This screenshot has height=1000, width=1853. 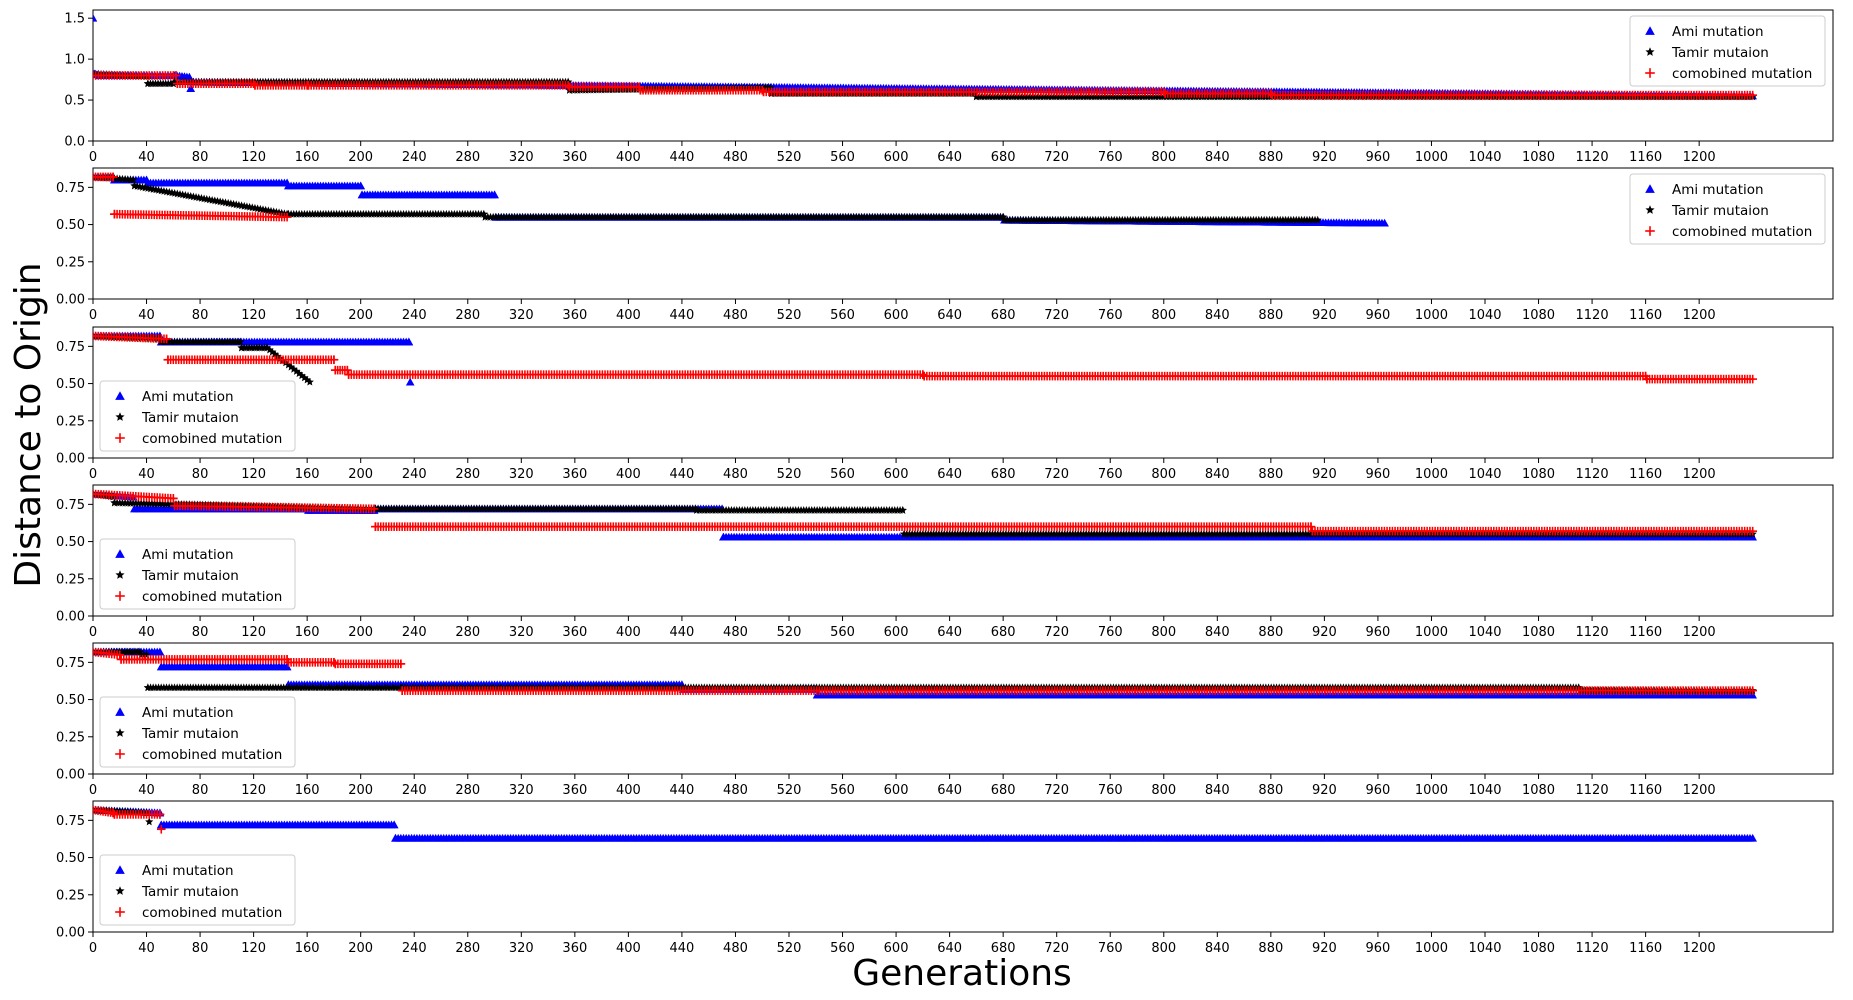 What do you see at coordinates (70, 347) in the screenshot?
I see `y-tick-label: 0.75` at bounding box center [70, 347].